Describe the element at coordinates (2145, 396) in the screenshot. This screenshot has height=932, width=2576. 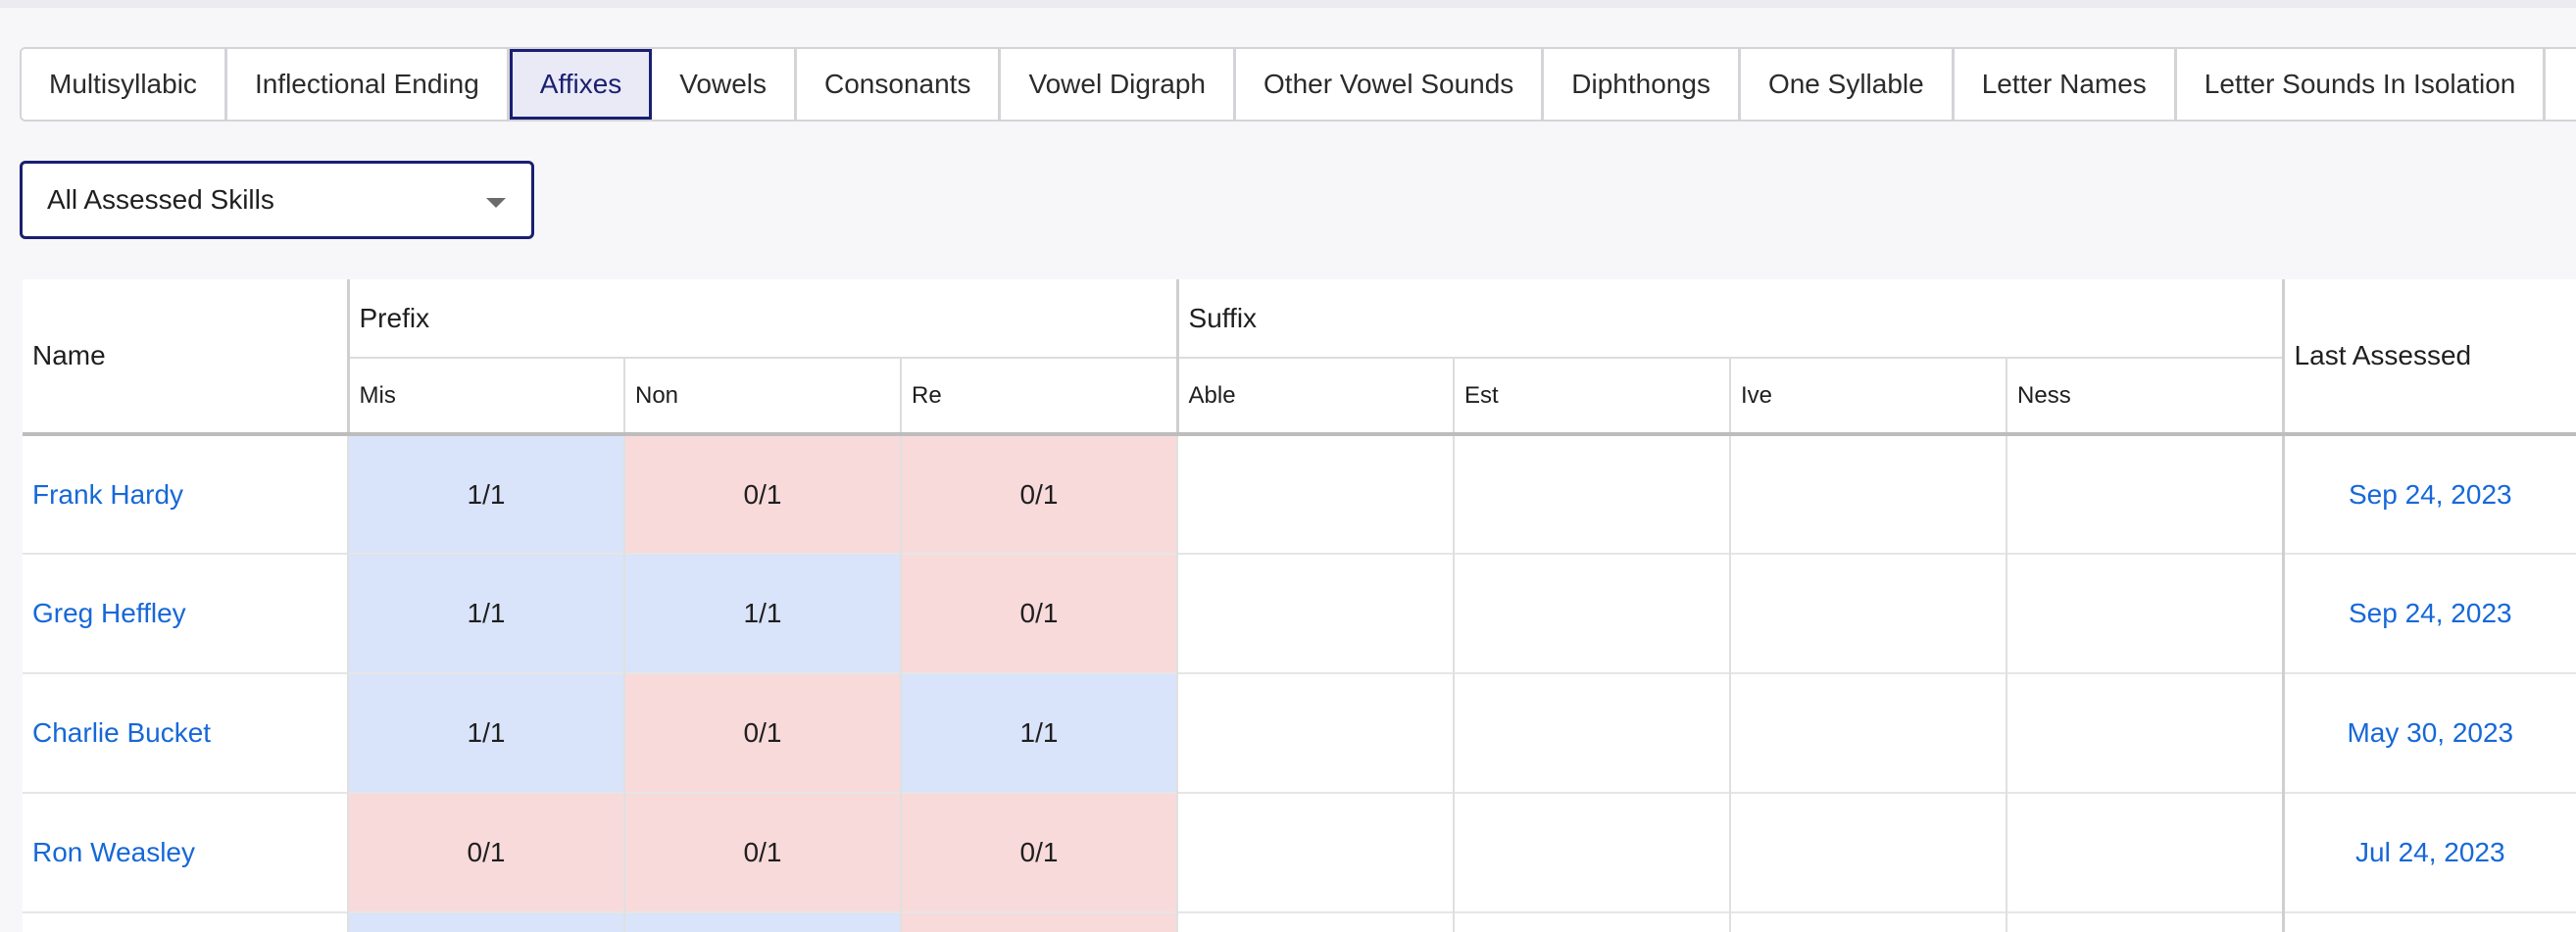
I see `column-header-ness: Ness` at that location.